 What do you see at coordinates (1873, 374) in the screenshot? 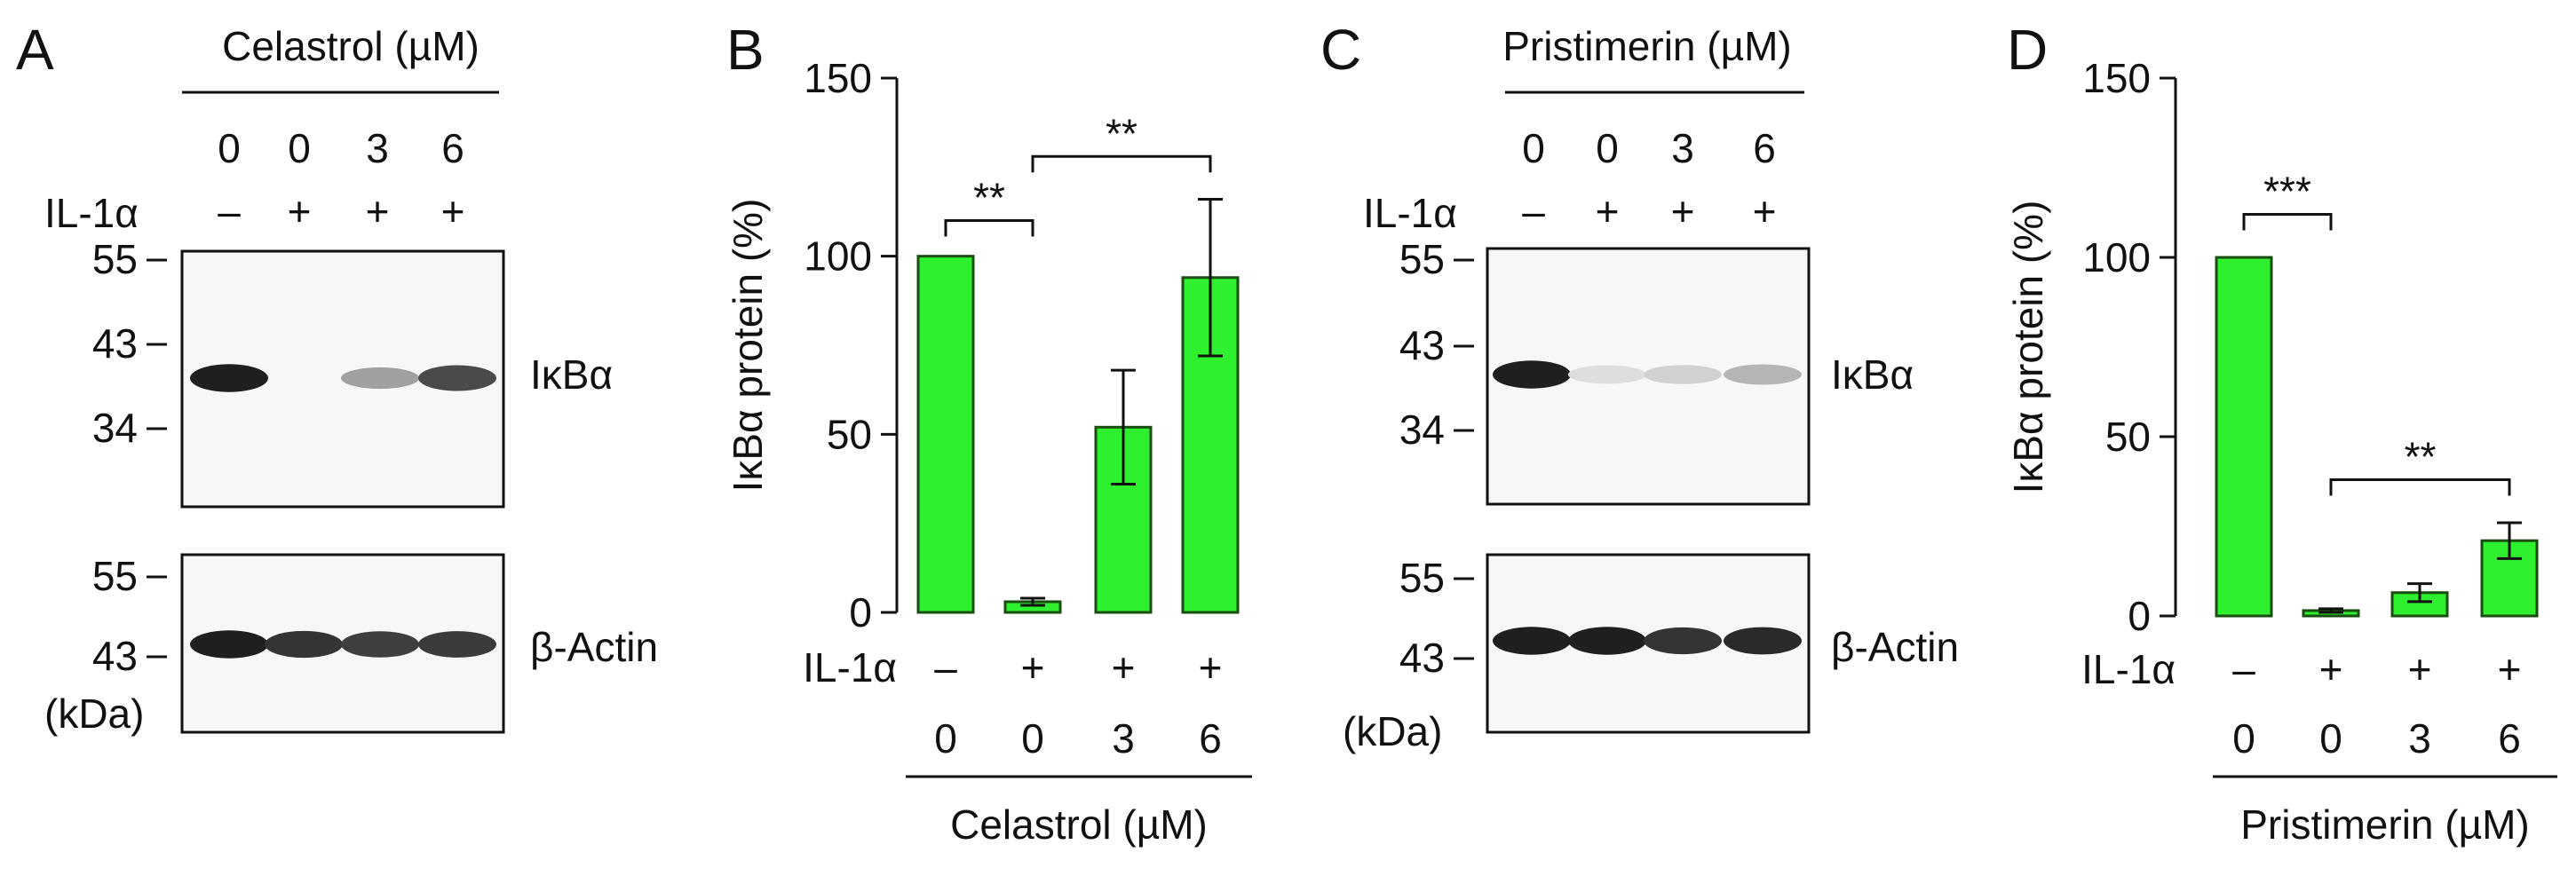
I see `panel-c-top-target: IκBα` at bounding box center [1873, 374].